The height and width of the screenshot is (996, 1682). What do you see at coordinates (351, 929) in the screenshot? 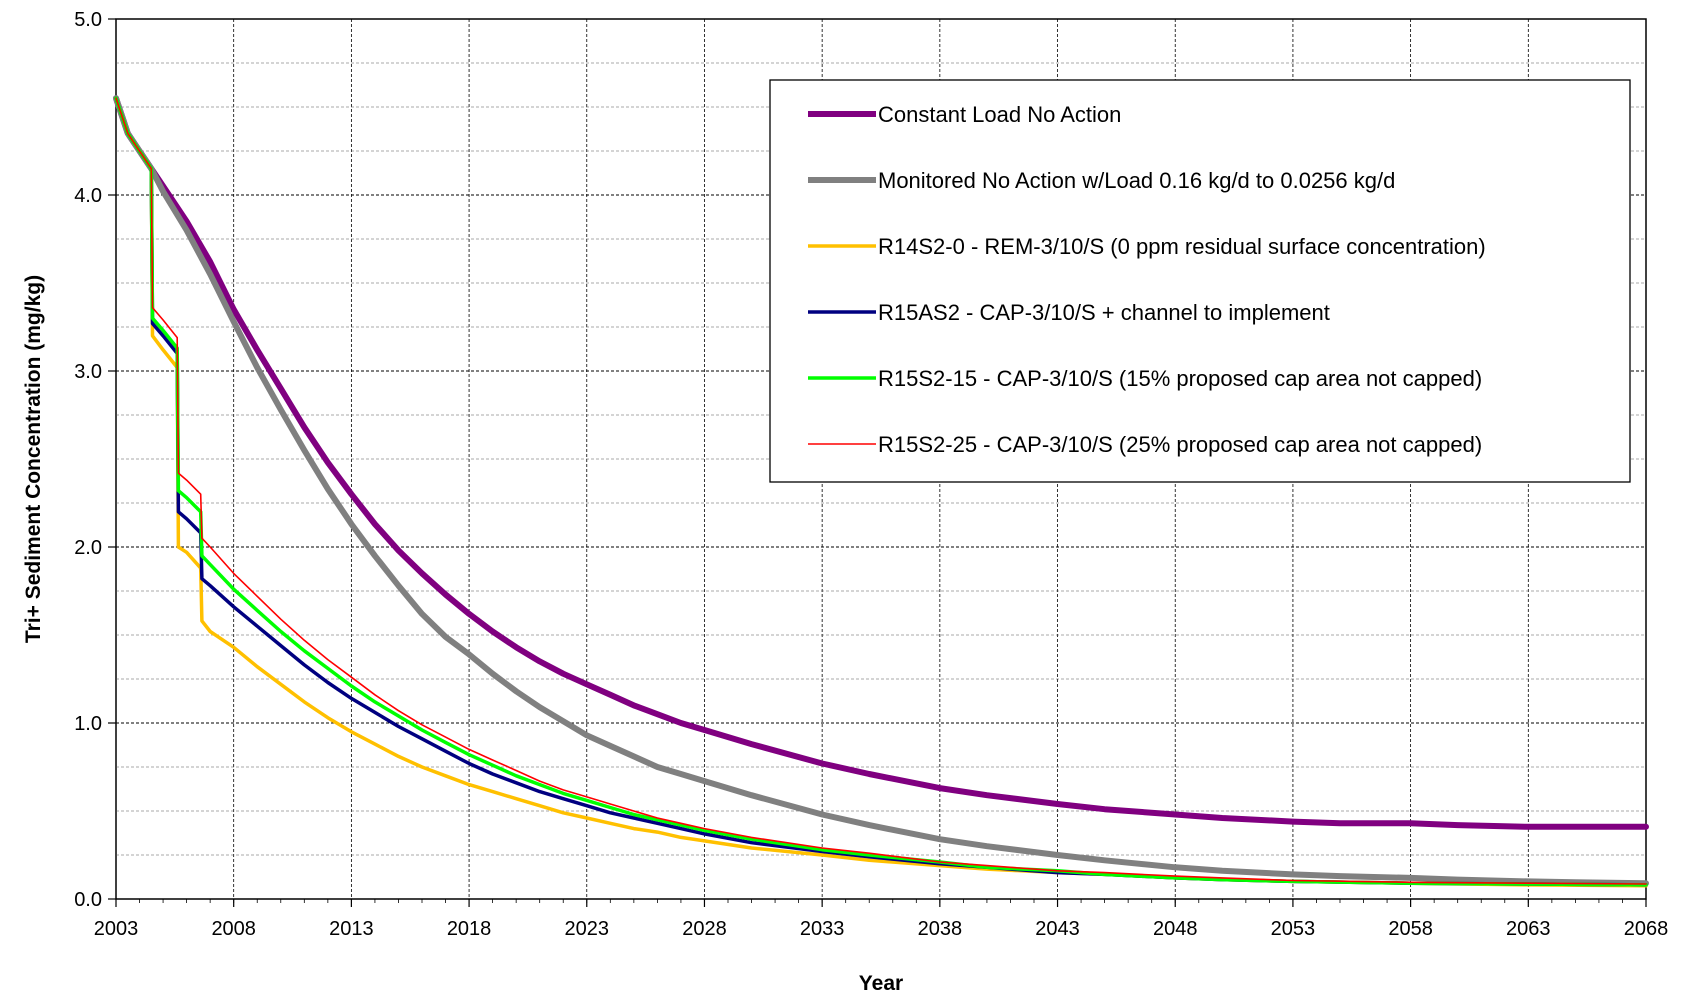
I see `x-tick-label: 2013` at bounding box center [351, 929].